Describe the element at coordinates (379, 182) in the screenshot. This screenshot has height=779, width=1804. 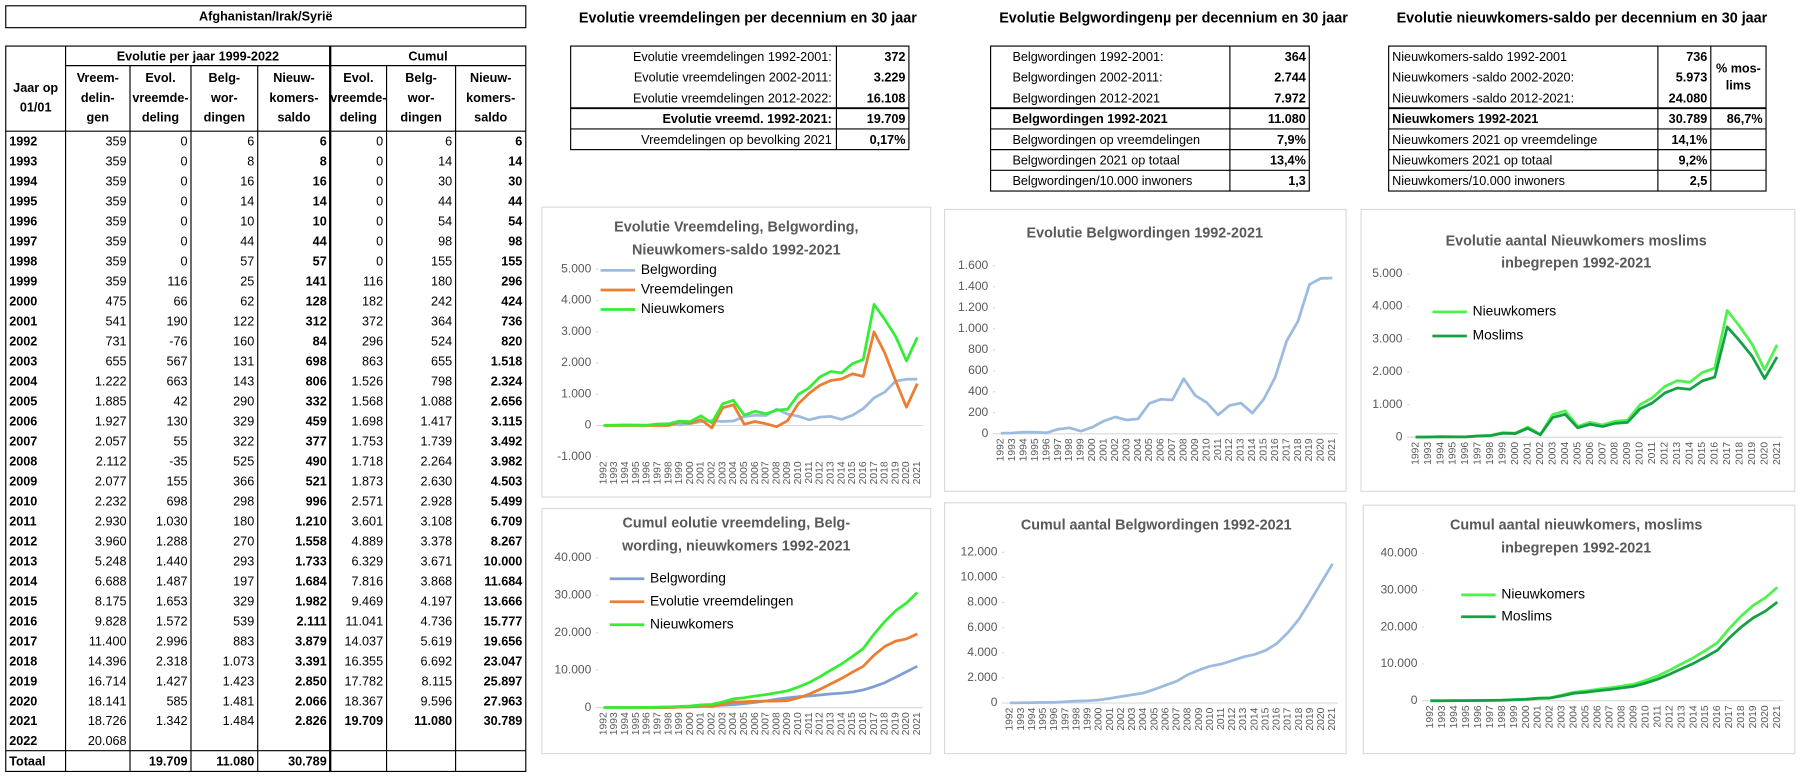
I see `table-cell: 0` at that location.